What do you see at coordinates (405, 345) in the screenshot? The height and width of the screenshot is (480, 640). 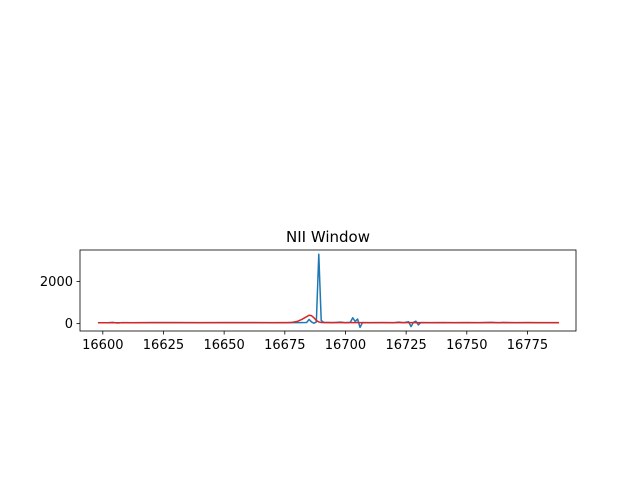 I see `x-tick-label: 16725` at bounding box center [405, 345].